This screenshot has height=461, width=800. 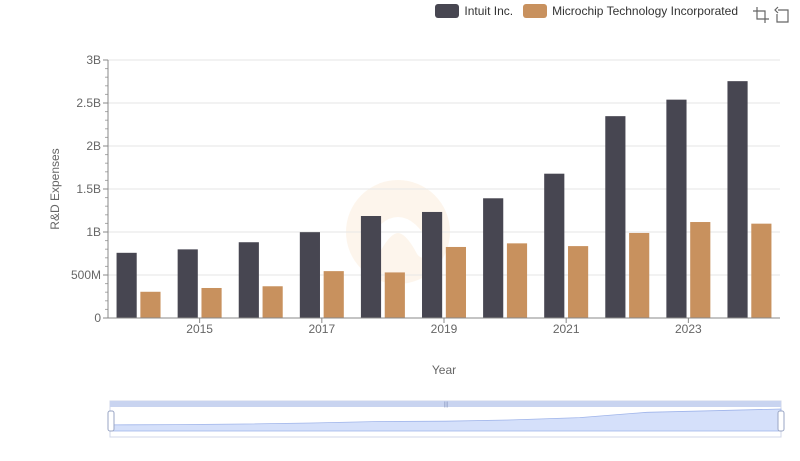 What do you see at coordinates (688, 329) in the screenshot?
I see `x-tick-label: 2023` at bounding box center [688, 329].